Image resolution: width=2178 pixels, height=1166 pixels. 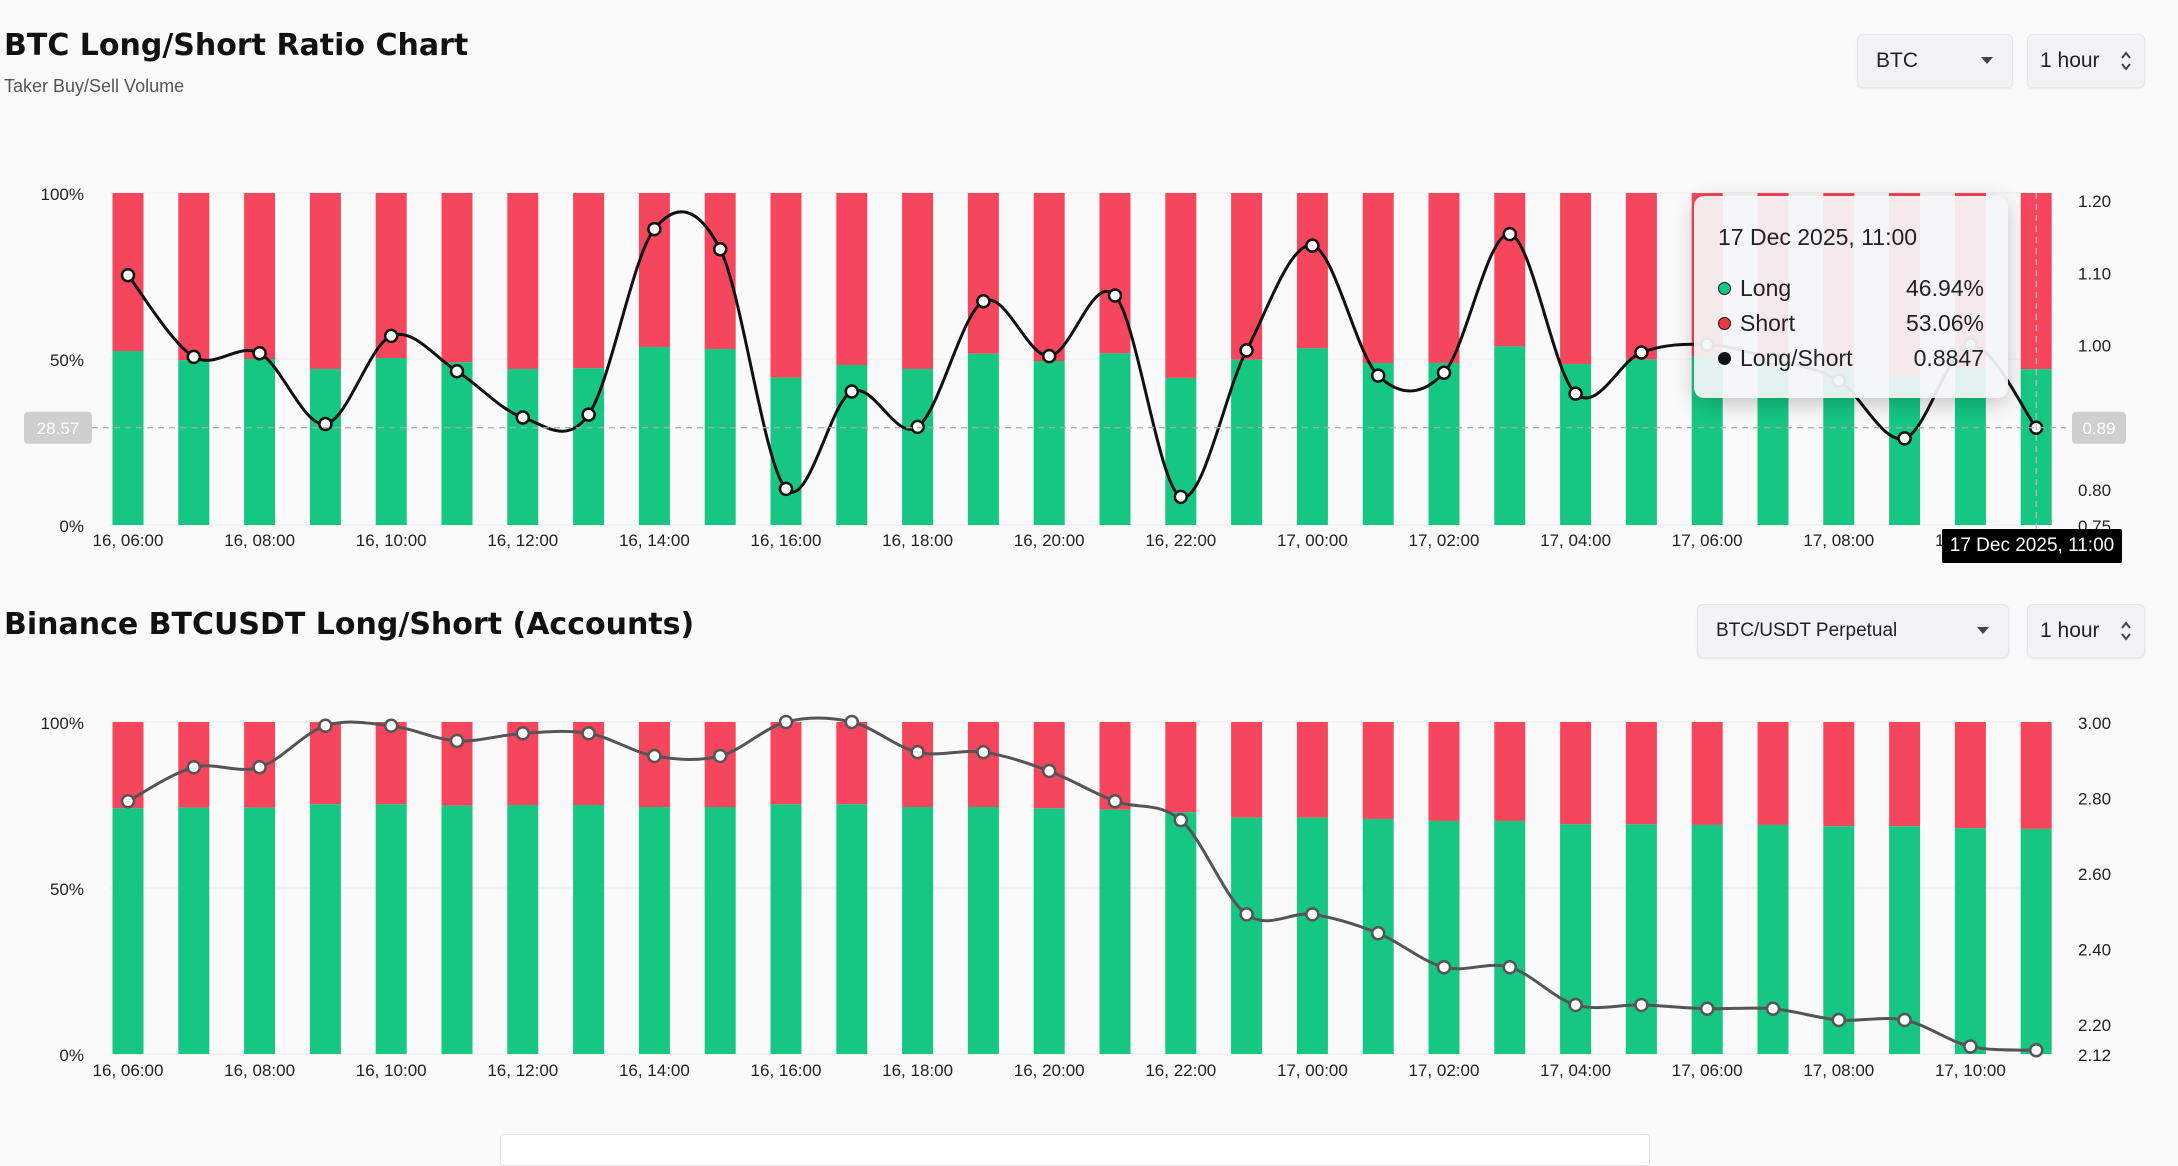 I want to click on interval-select-2: 1 hour, so click(x=2086, y=631).